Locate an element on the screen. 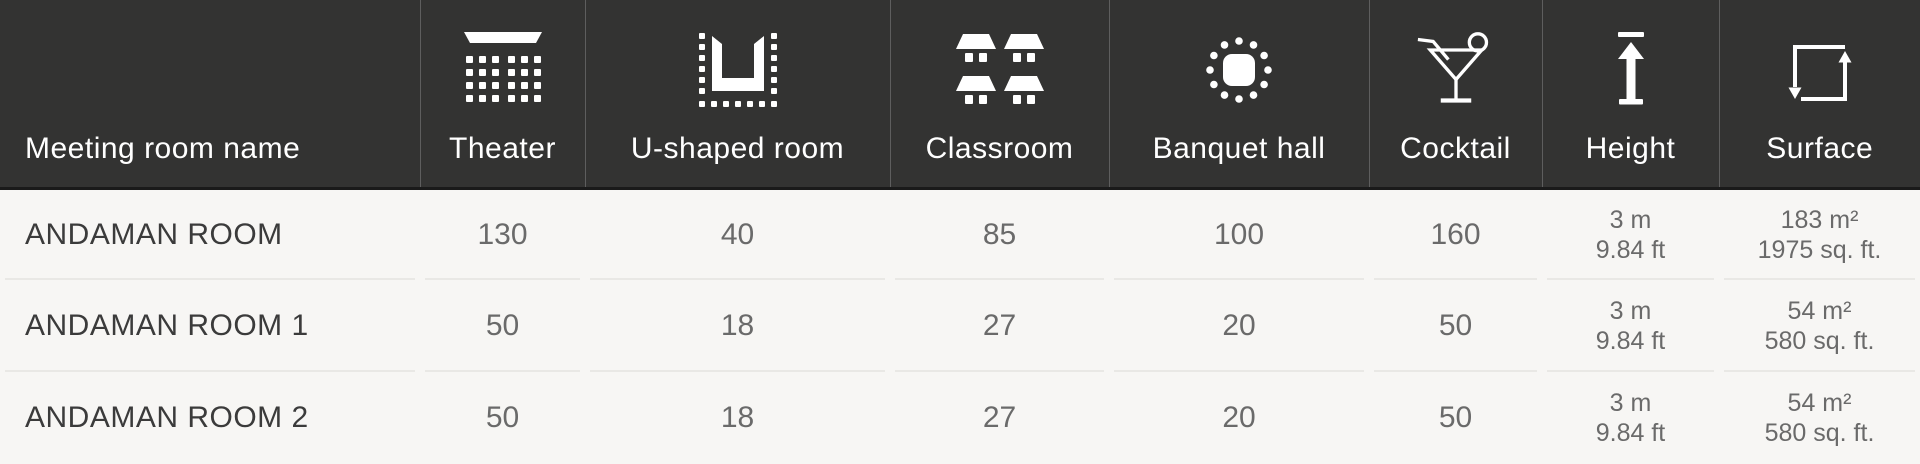 This screenshot has width=1920, height=464. cell-cocktail: 160 is located at coordinates (1455, 234).